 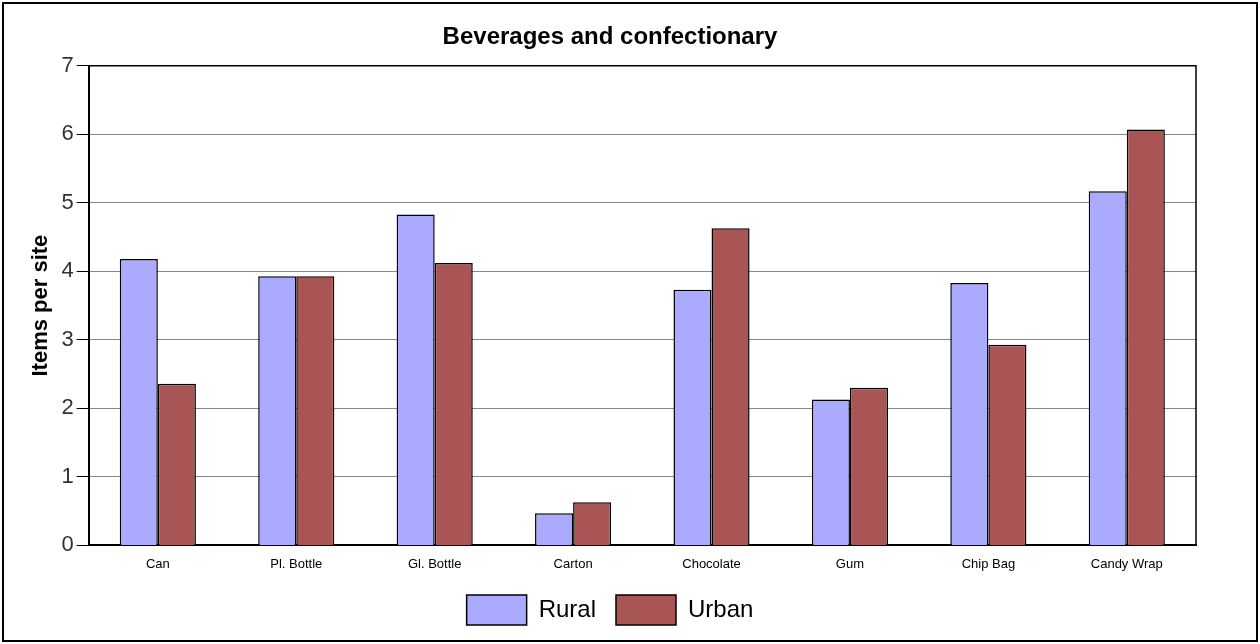 What do you see at coordinates (67, 64) in the screenshot?
I see `y-tick-label: 7` at bounding box center [67, 64].